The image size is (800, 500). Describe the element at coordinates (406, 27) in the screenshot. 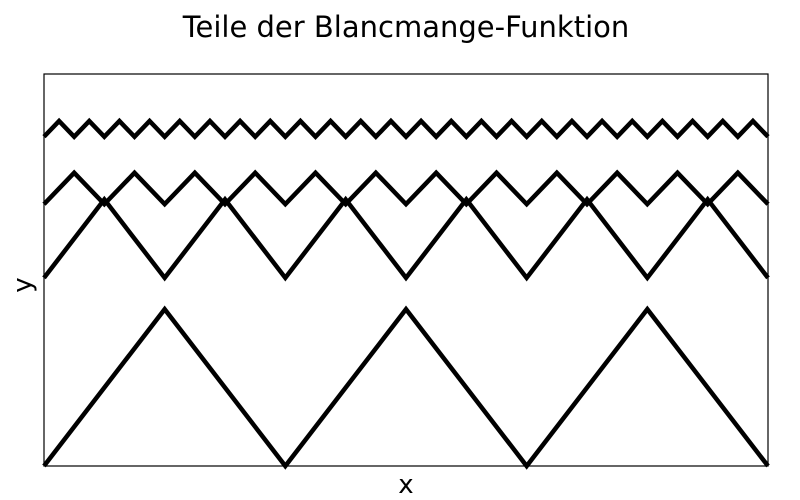

I see `chart-title: Teile der Blancmange-Funktion` at that location.